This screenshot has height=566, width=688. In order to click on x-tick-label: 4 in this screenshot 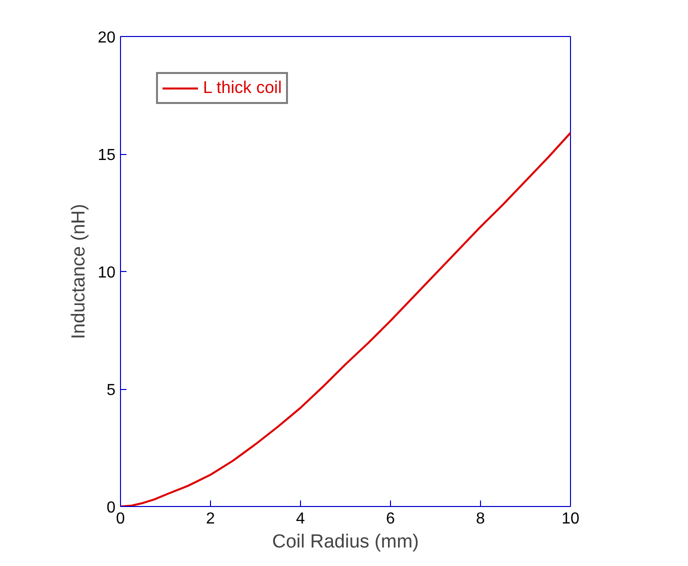, I will do `click(301, 519)`.